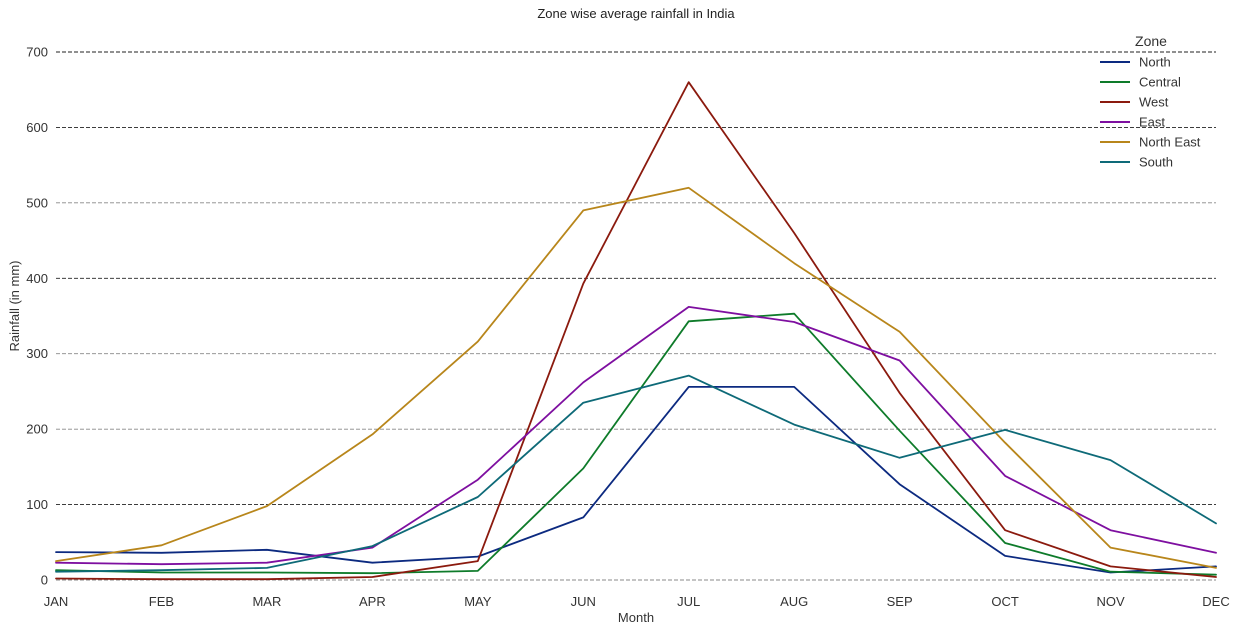  Describe the element at coordinates (900, 601) in the screenshot. I see `x-tick-label: SEP` at that location.